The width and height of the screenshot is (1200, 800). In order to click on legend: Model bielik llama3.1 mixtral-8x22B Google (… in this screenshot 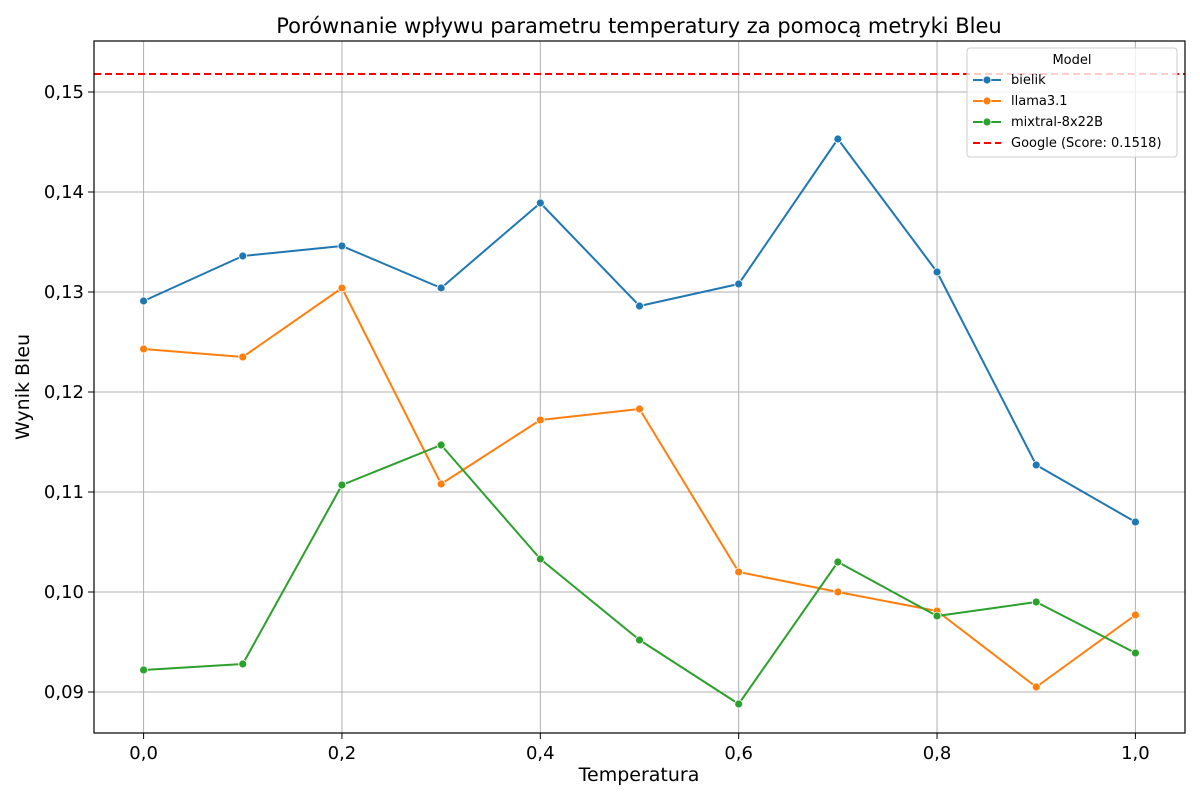, I will do `click(1072, 102)`.